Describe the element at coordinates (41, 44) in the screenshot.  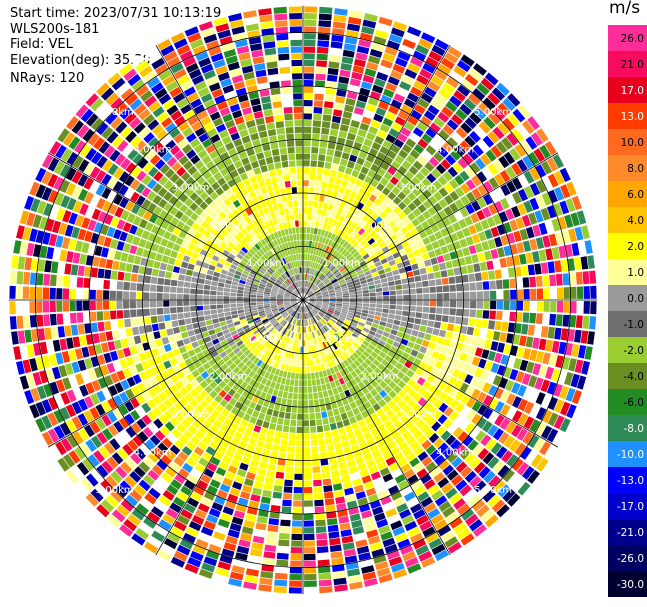
I see `field-label: Field: VEL` at that location.